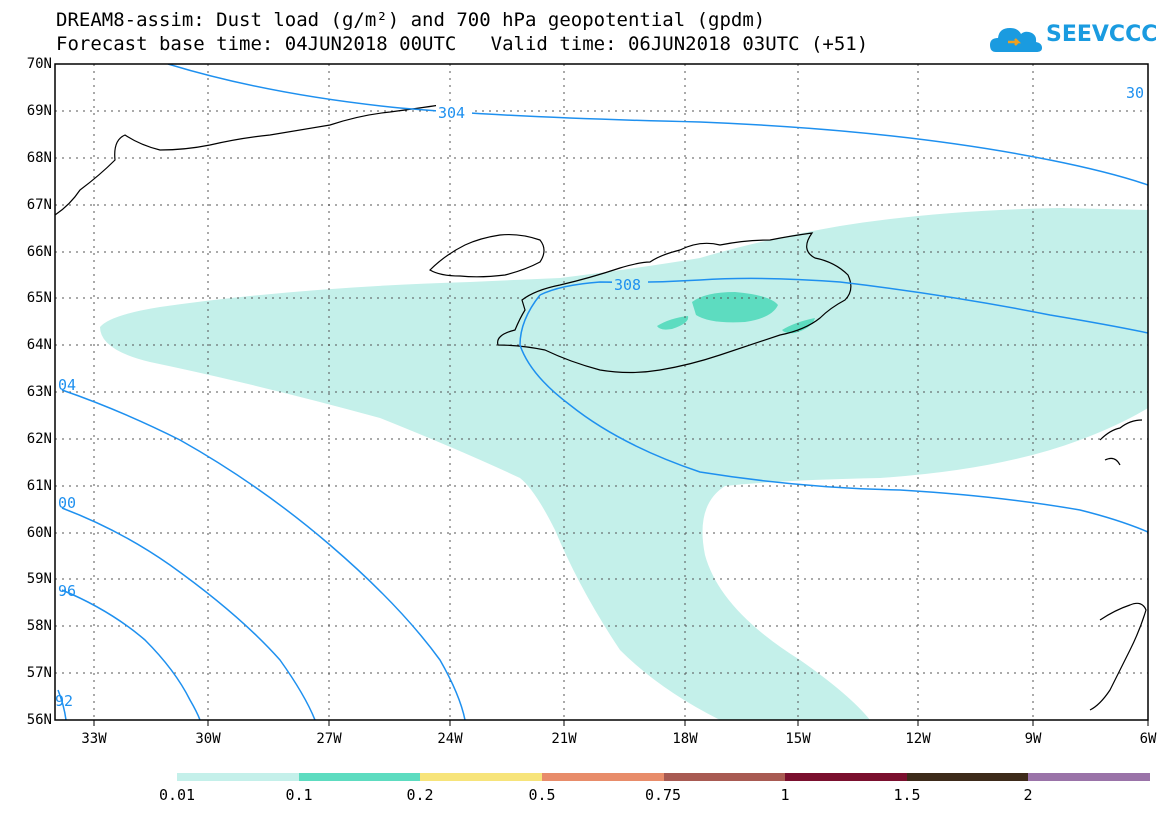  I want to click on lon-label: 33W, so click(94, 739).